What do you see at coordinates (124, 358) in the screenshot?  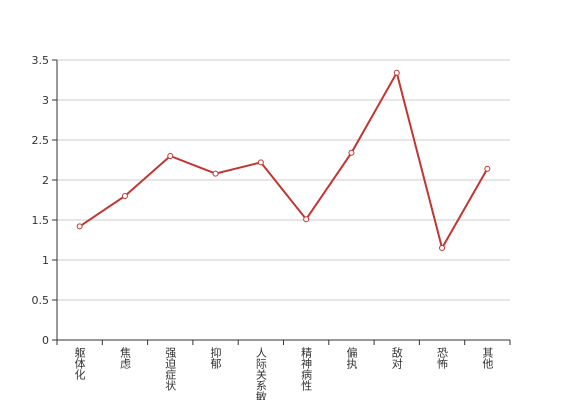 I see `x-tick-label: 焦虑` at bounding box center [124, 358].